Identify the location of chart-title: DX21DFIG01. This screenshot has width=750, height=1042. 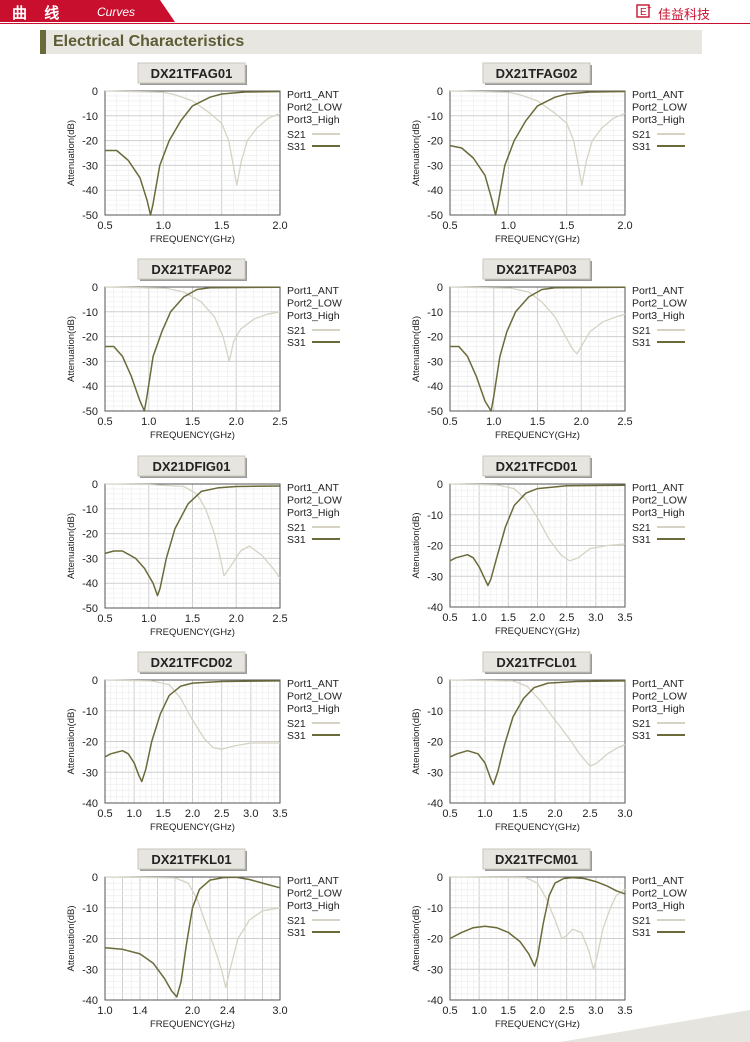
(191, 466).